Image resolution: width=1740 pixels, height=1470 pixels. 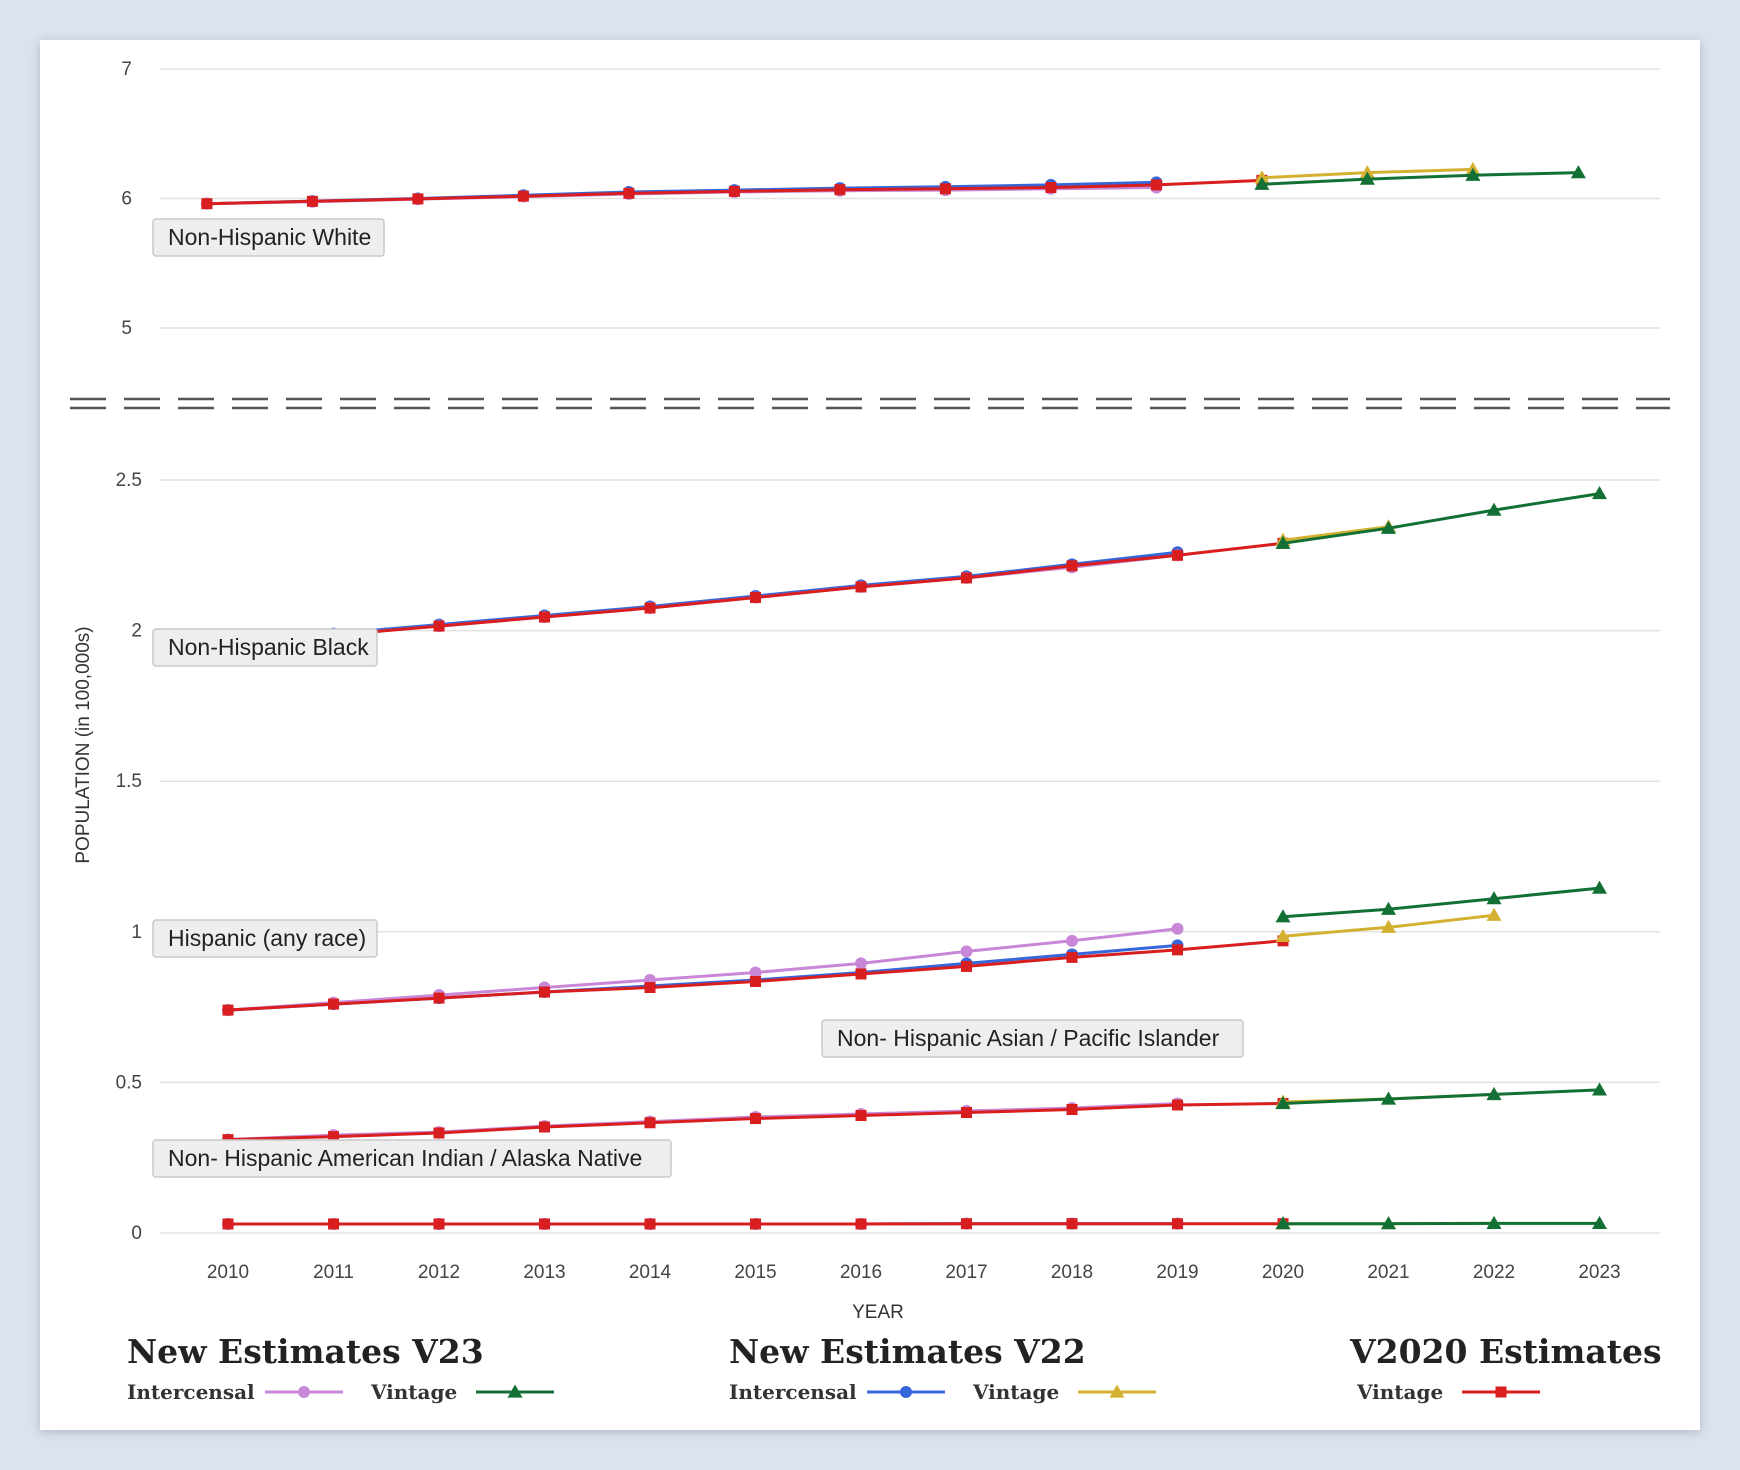 What do you see at coordinates (129, 480) in the screenshot?
I see `y-tick-label-lower: 2.5` at bounding box center [129, 480].